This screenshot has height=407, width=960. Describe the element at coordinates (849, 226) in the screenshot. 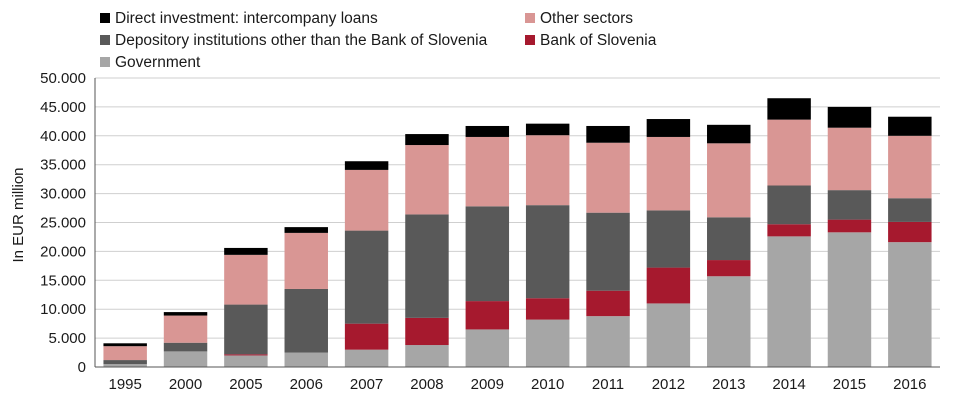

I see `bar-segment-bank-of-slovenia-2015` at that location.